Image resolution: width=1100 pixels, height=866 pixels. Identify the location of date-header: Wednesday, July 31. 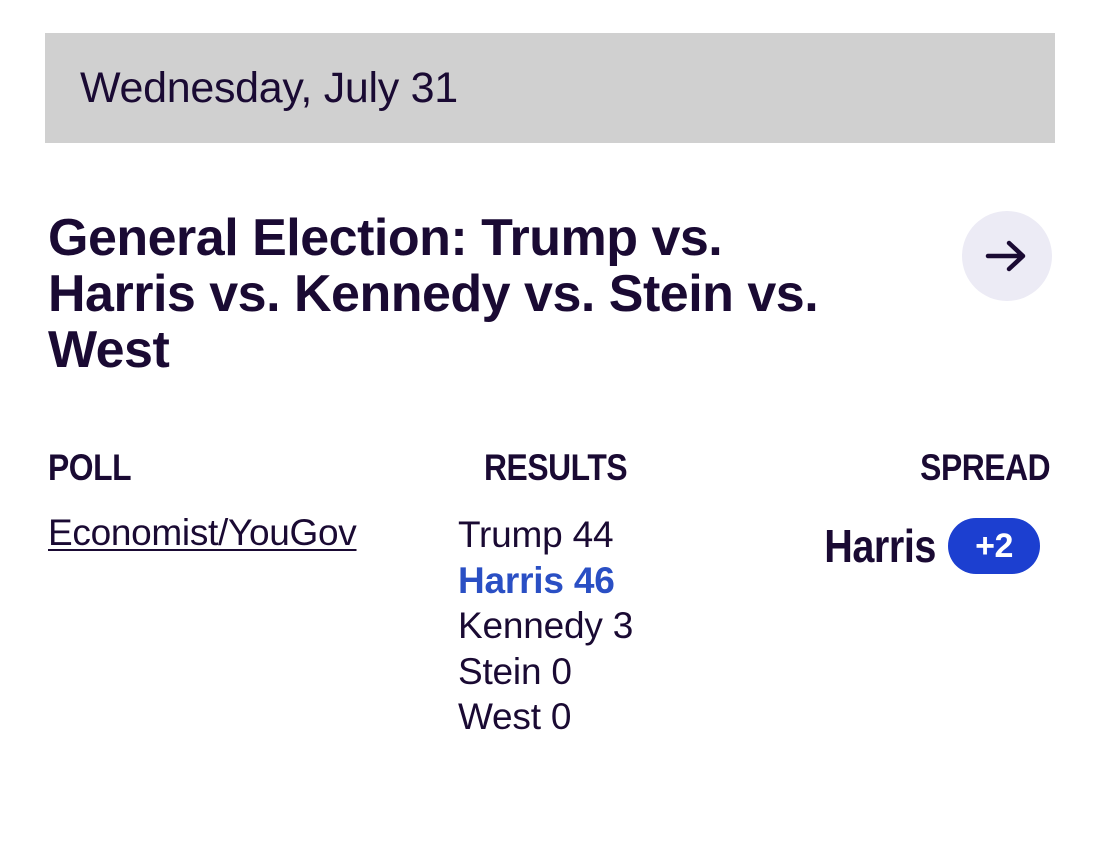
(269, 87).